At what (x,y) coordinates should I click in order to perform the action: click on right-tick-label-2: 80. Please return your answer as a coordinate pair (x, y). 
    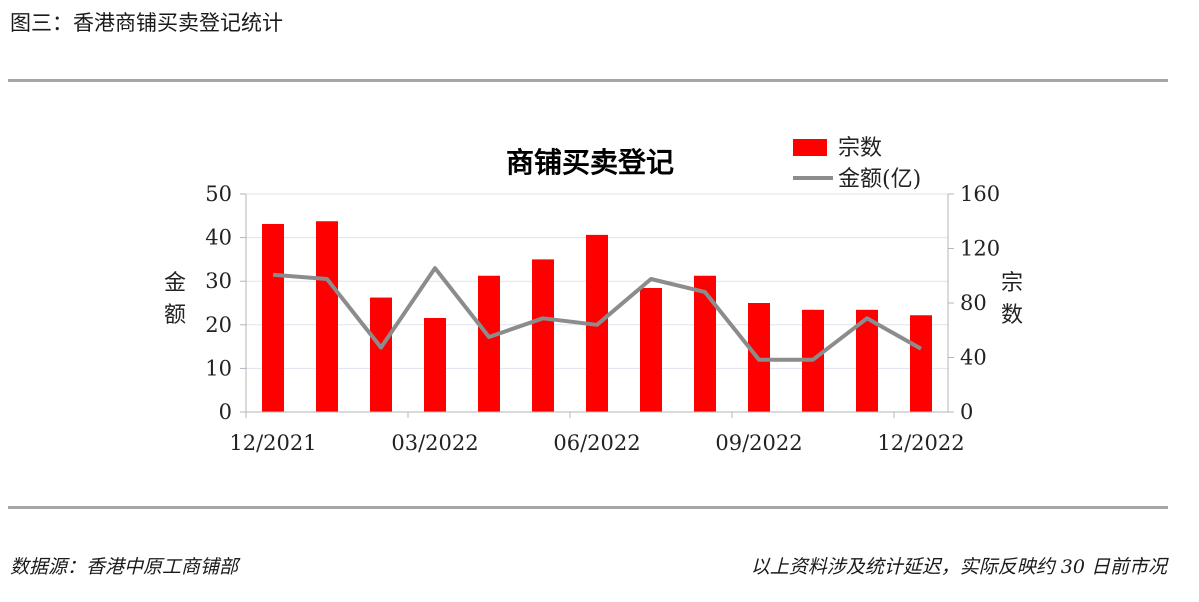
    Looking at the image, I should click on (973, 303).